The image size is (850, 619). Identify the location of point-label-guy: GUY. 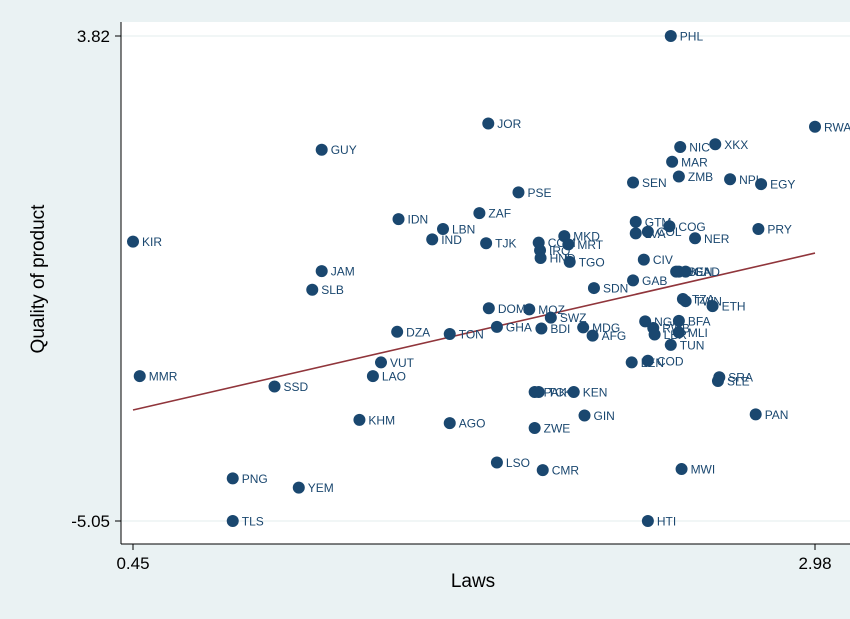
(344, 150).